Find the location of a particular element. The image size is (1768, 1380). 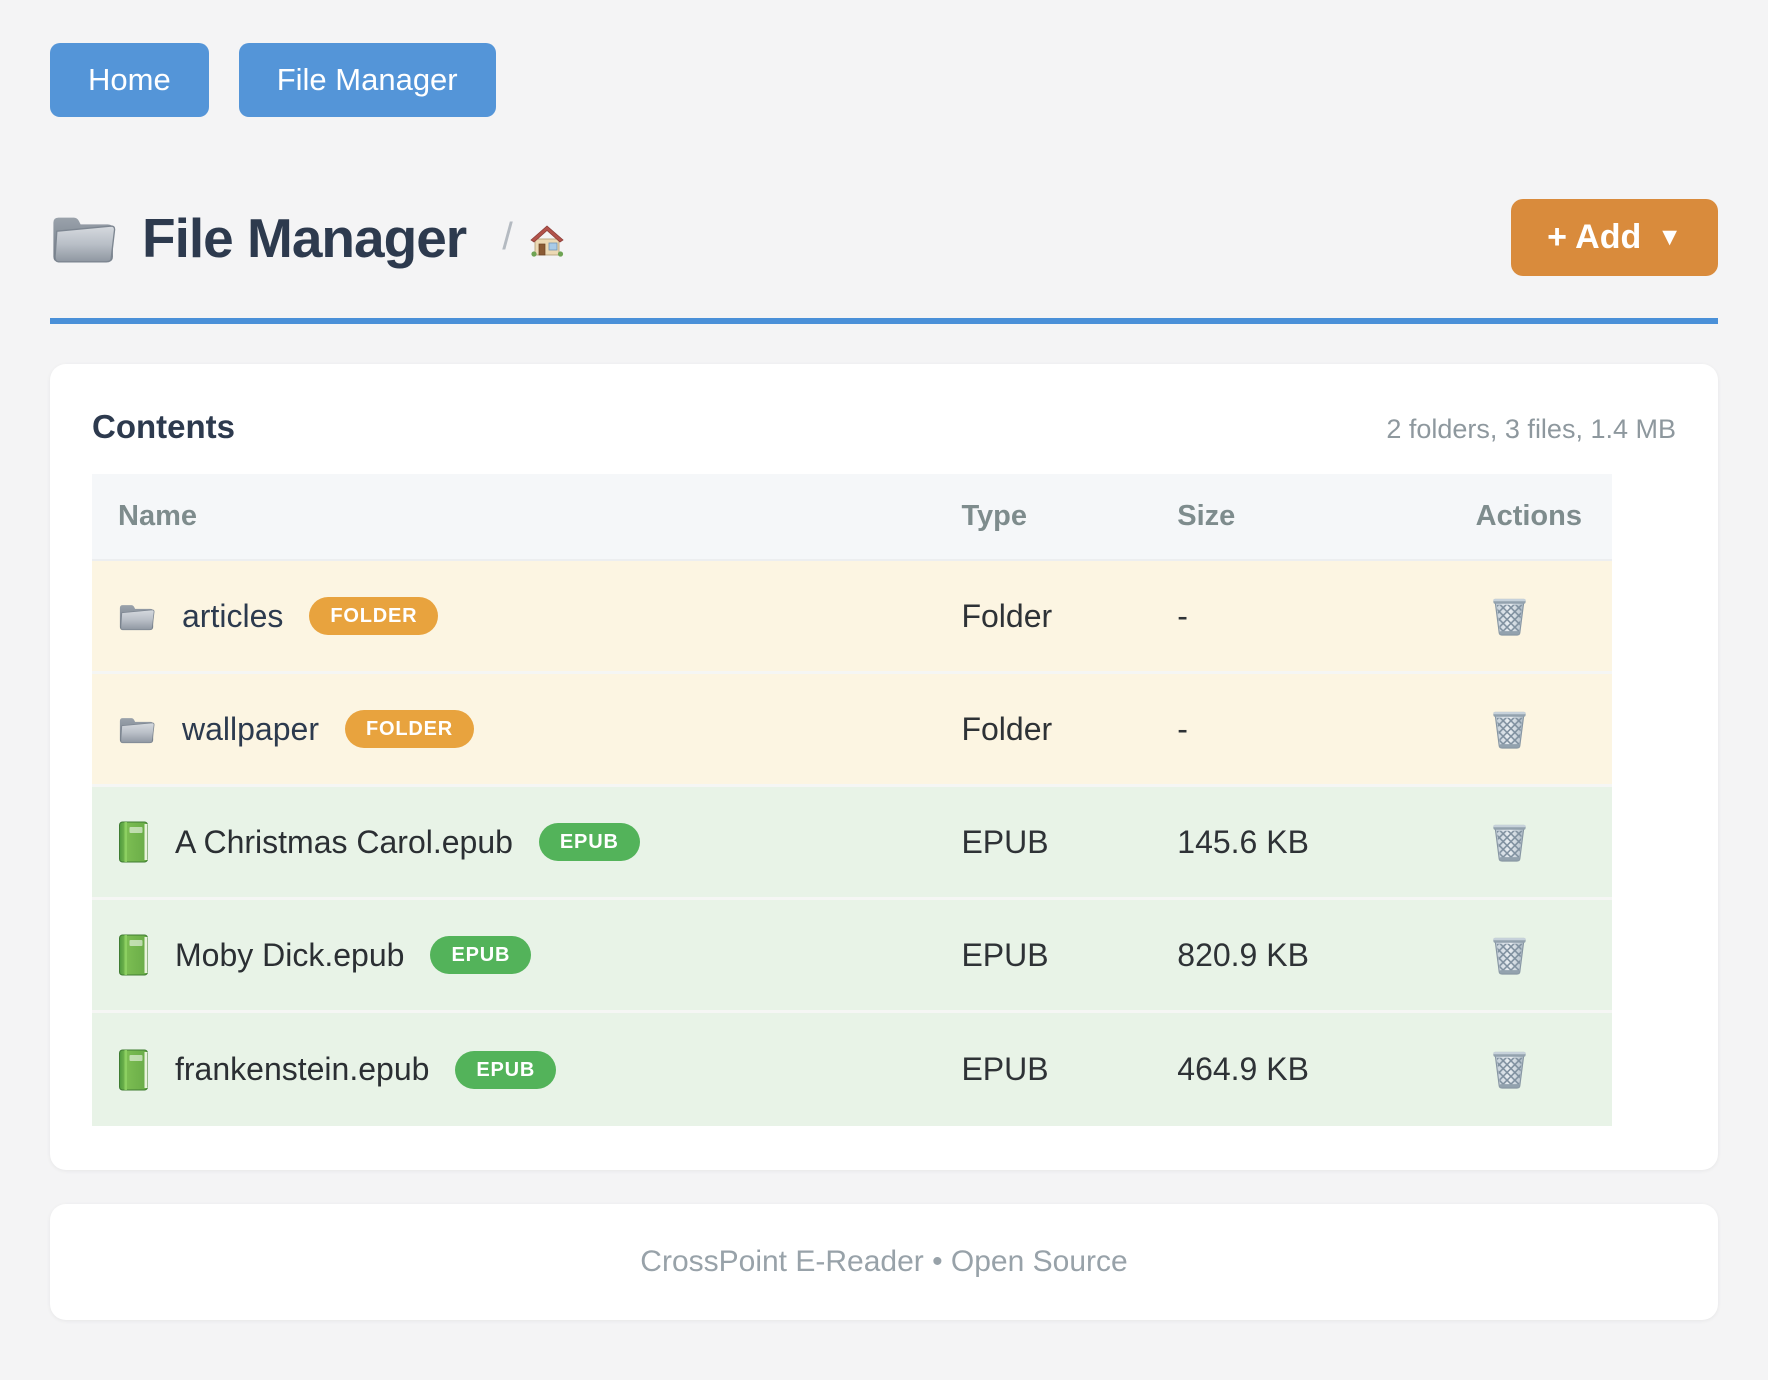

footer-text: CrossPoint E-Reader • Open Source is located at coordinates (884, 1261).